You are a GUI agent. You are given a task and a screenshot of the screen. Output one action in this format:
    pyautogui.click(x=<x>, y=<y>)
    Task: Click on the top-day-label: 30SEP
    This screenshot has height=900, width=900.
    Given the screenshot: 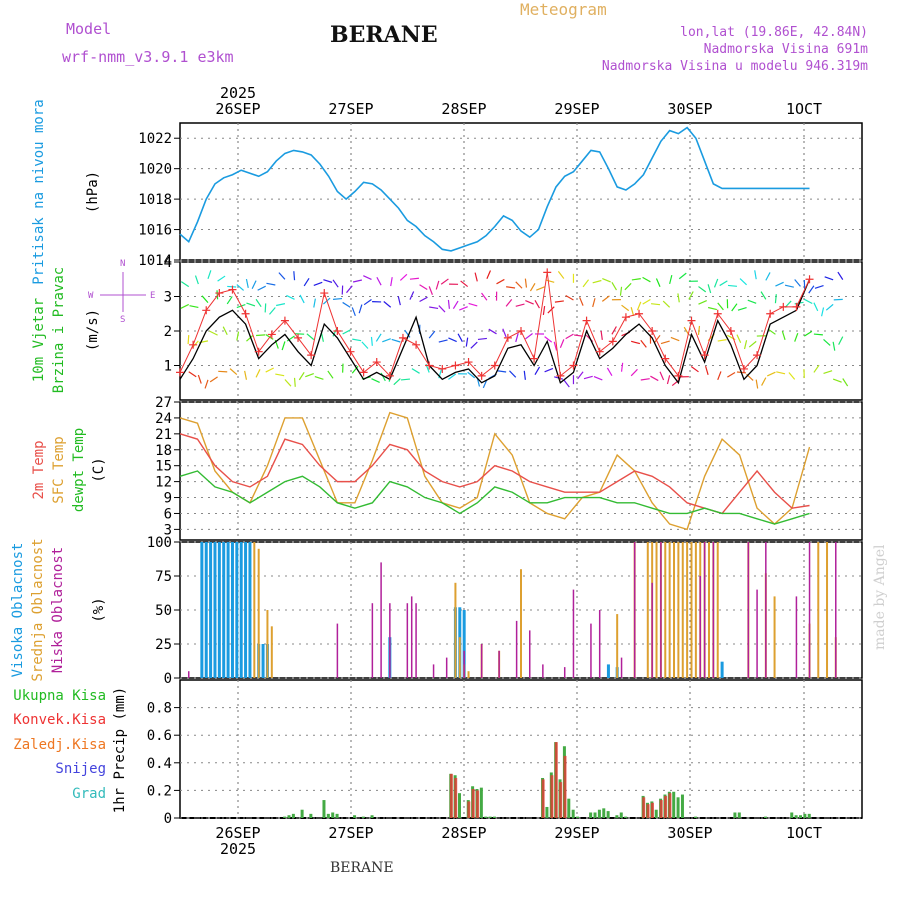 What is the action you would take?
    pyautogui.click(x=689, y=109)
    